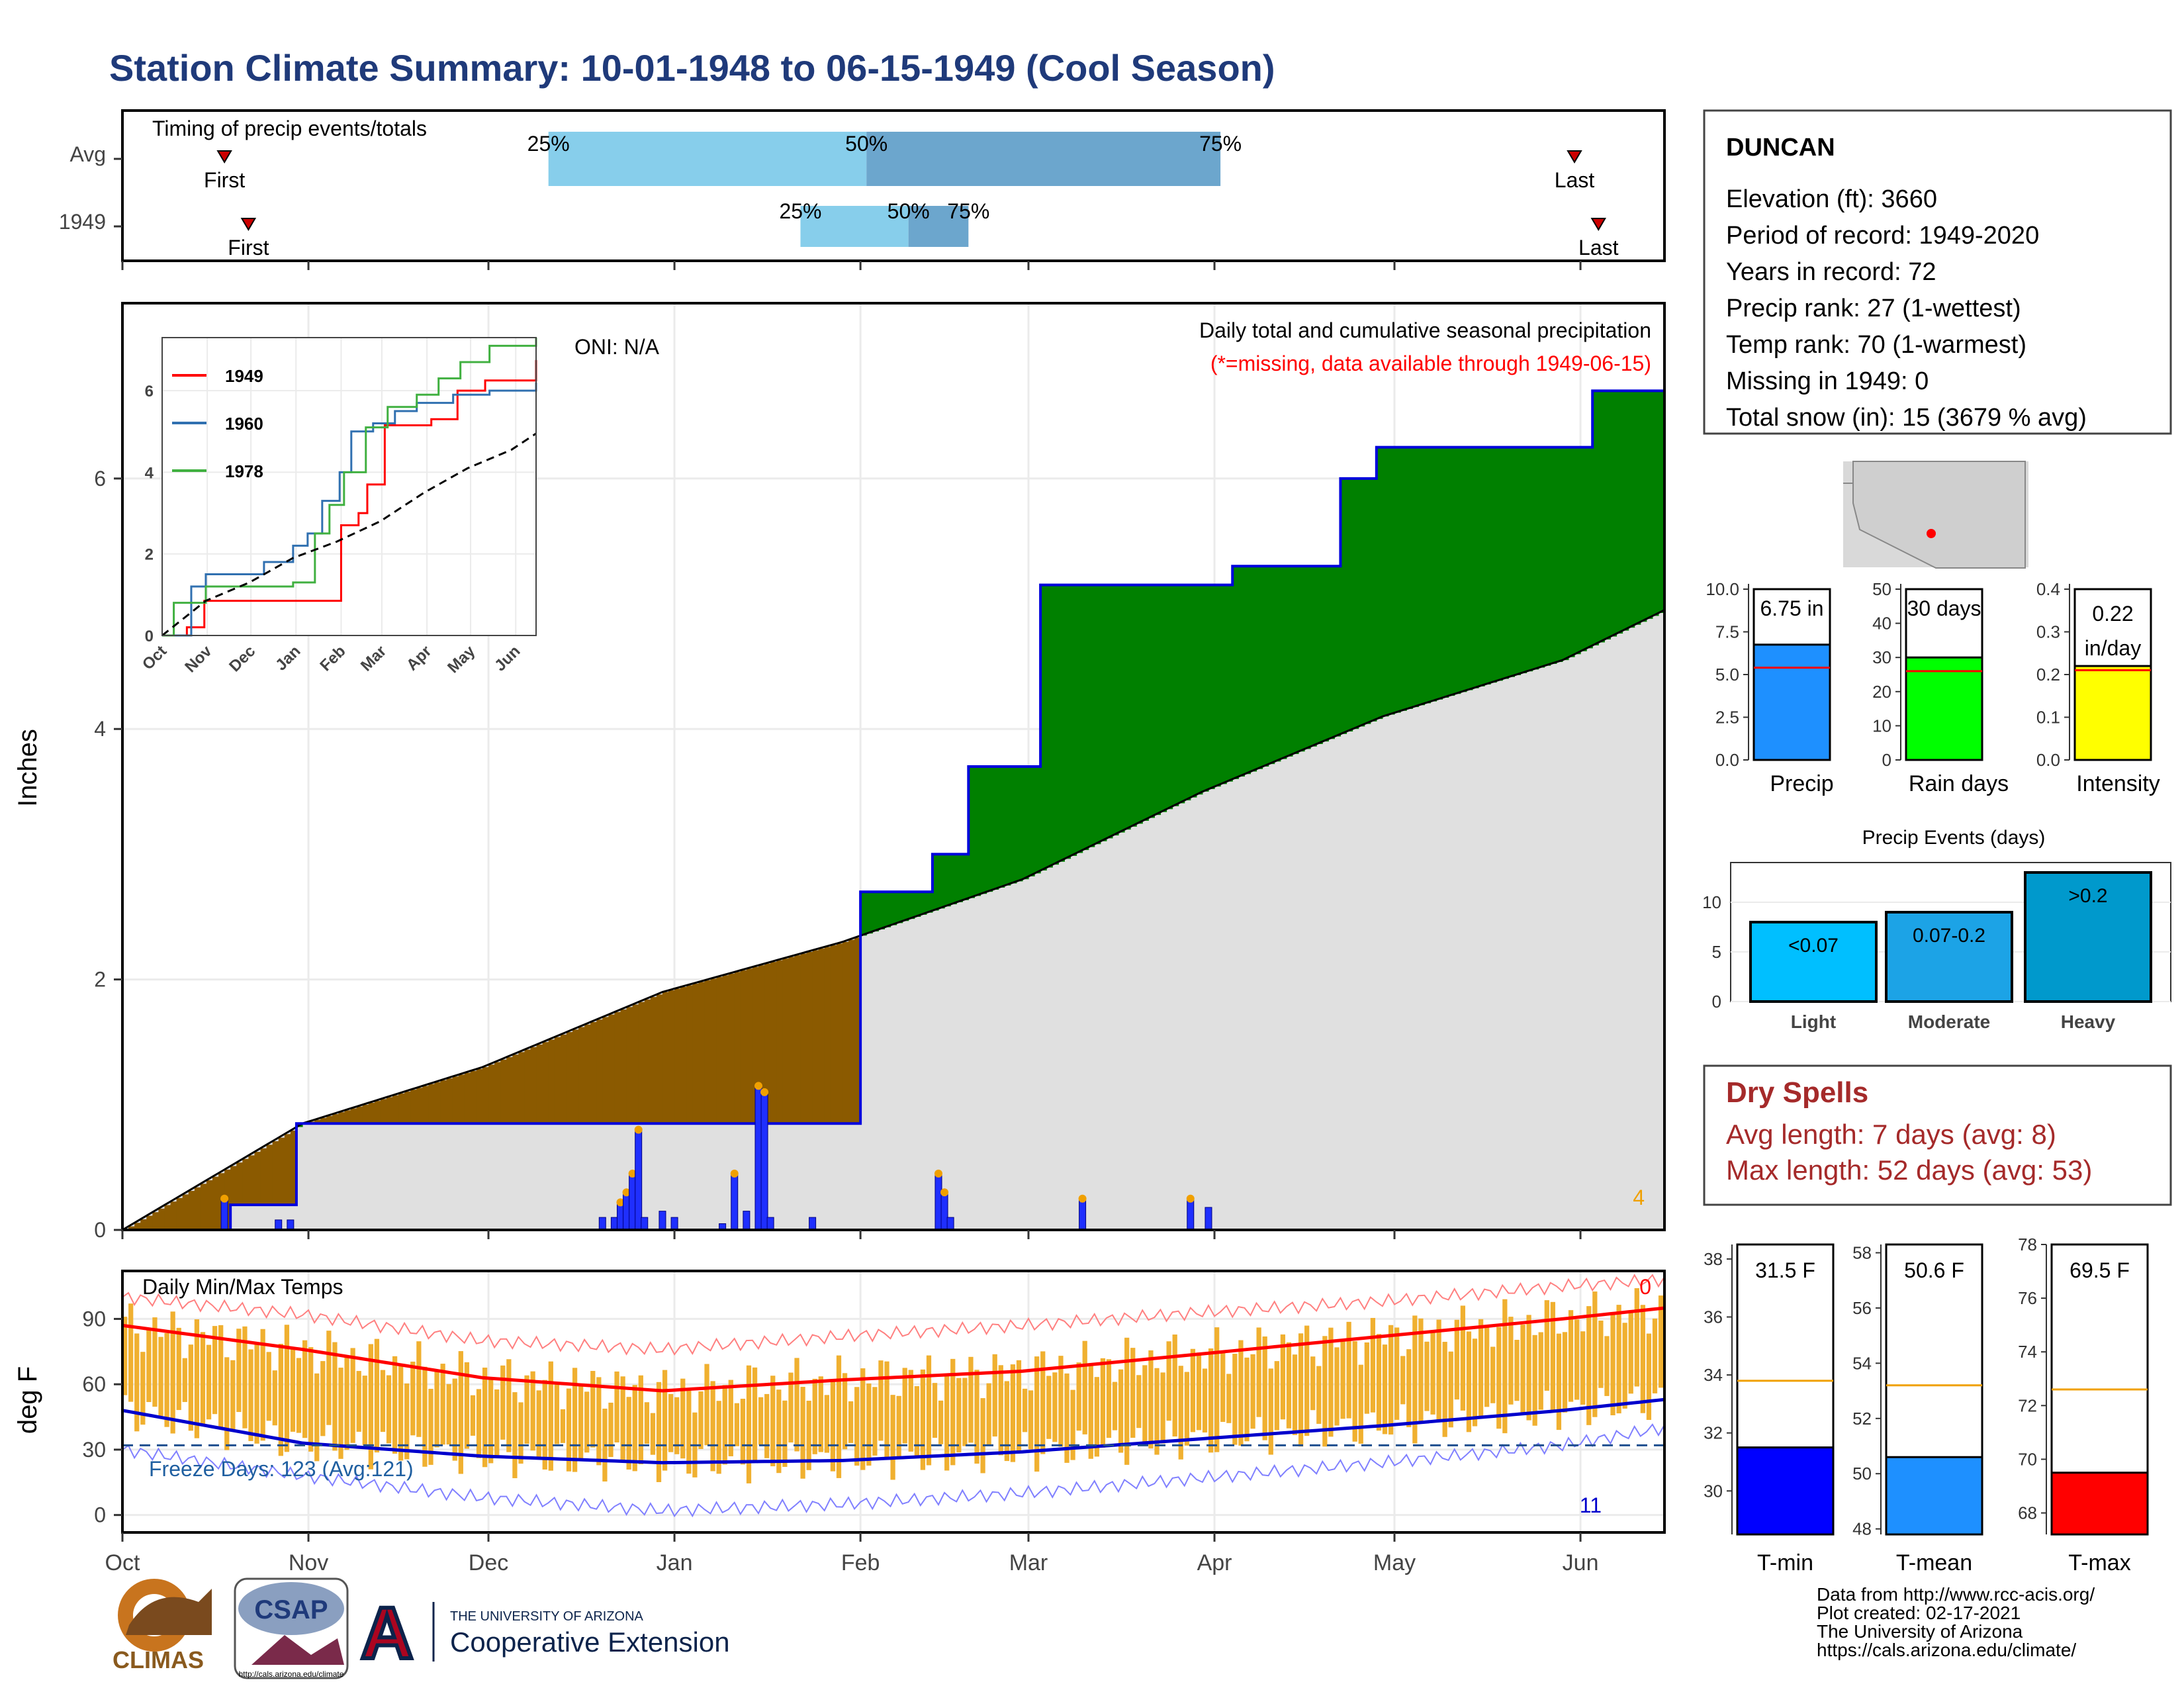 The height and width of the screenshot is (1688, 2184). What do you see at coordinates (893, 1349) in the screenshot?
I see `avg-max-line` at bounding box center [893, 1349].